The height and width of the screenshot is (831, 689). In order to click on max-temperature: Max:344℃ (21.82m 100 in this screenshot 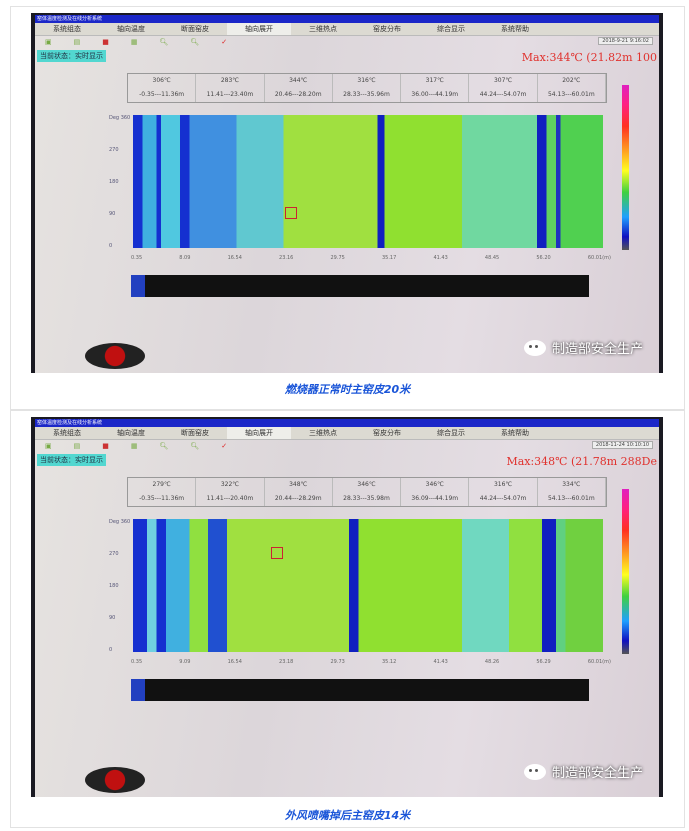, I will do `click(589, 57)`.